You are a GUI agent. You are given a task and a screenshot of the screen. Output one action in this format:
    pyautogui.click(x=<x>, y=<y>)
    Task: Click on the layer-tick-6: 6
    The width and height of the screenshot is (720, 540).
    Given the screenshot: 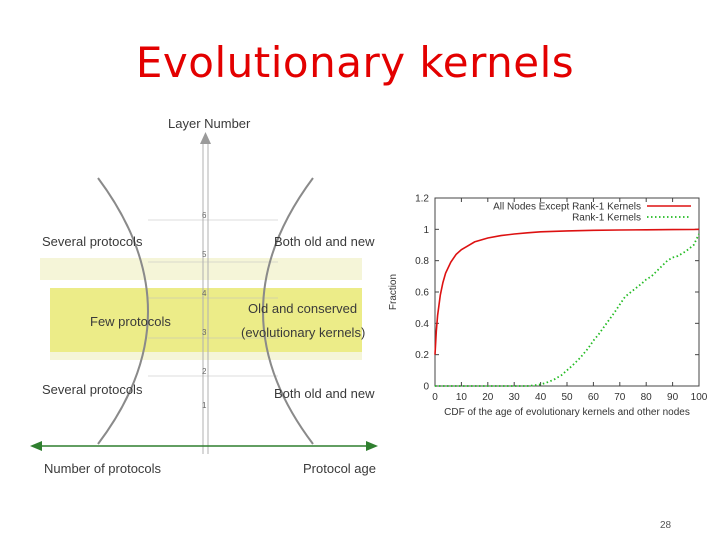 What is the action you would take?
    pyautogui.click(x=204, y=215)
    